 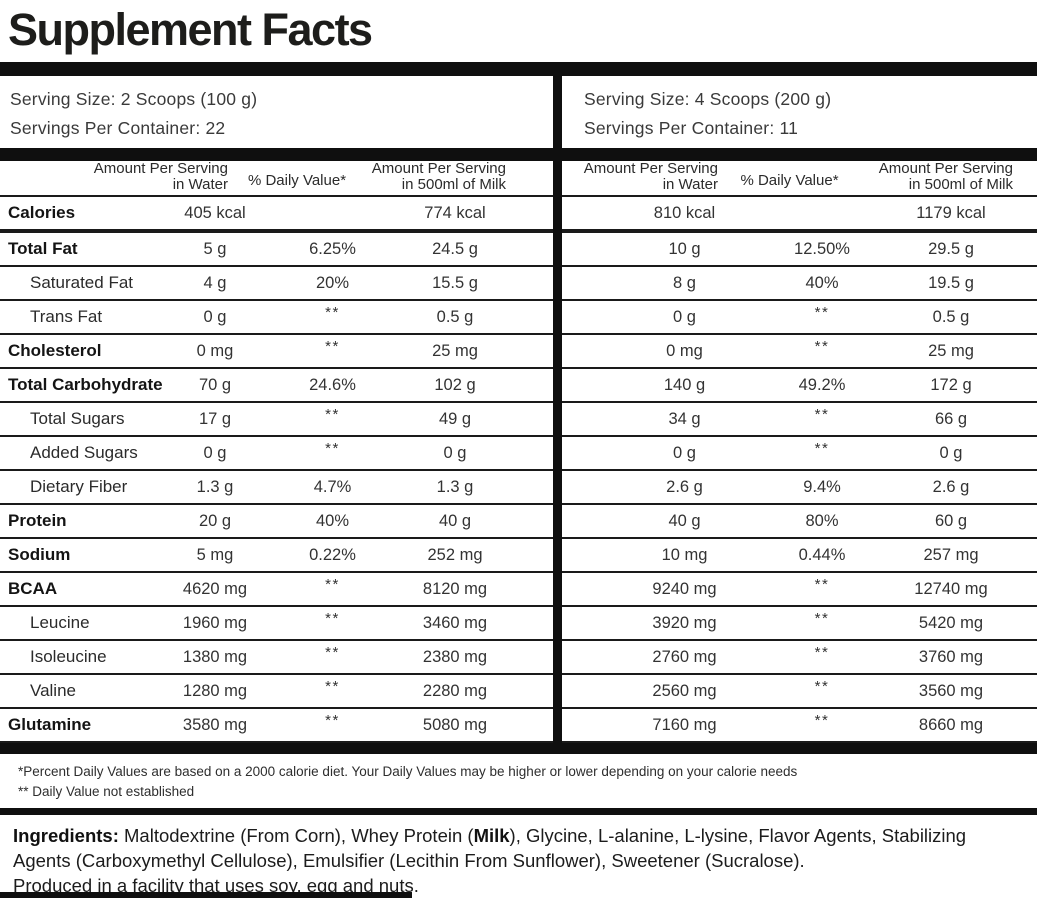 I want to click on row-saturated-fat-right: 8 g 40% 19.5 g, so click(x=799, y=284).